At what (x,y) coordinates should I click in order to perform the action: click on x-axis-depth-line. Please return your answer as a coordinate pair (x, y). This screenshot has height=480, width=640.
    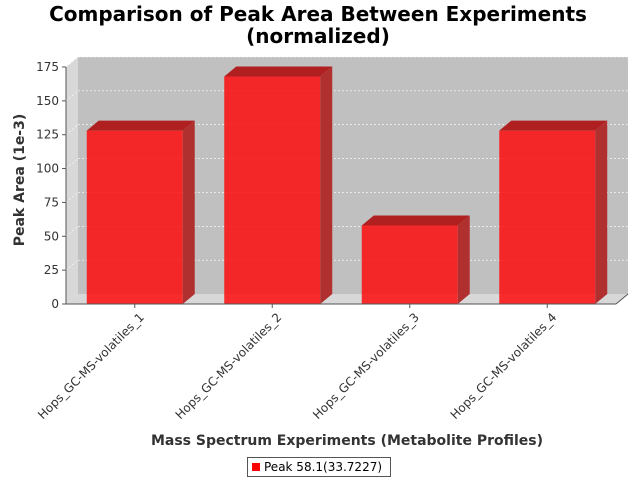
    Looking at the image, I should click on (622, 299).